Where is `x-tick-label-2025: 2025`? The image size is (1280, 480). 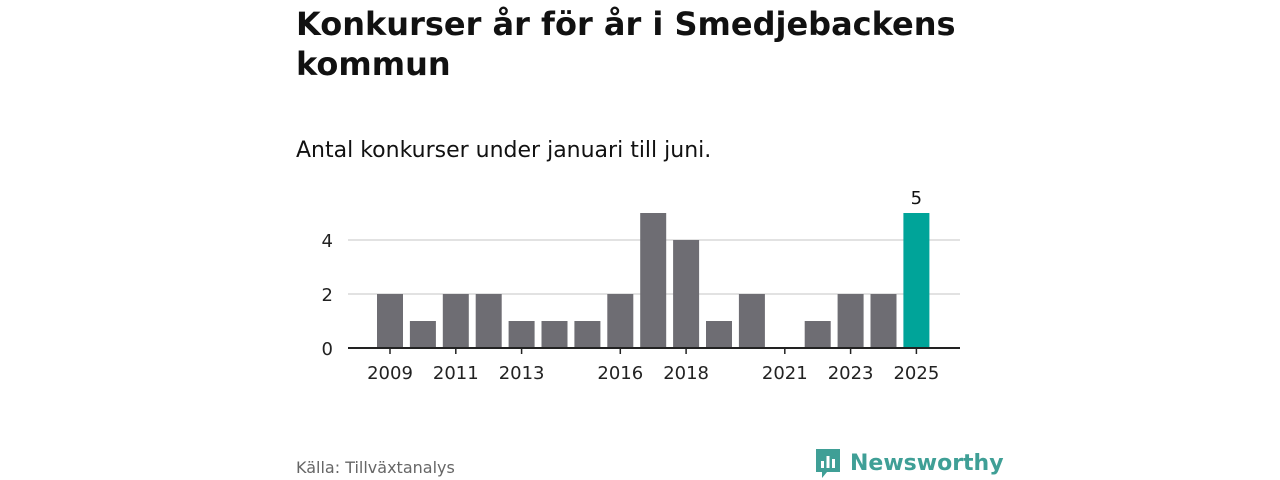 x-tick-label-2025: 2025 is located at coordinates (916, 373).